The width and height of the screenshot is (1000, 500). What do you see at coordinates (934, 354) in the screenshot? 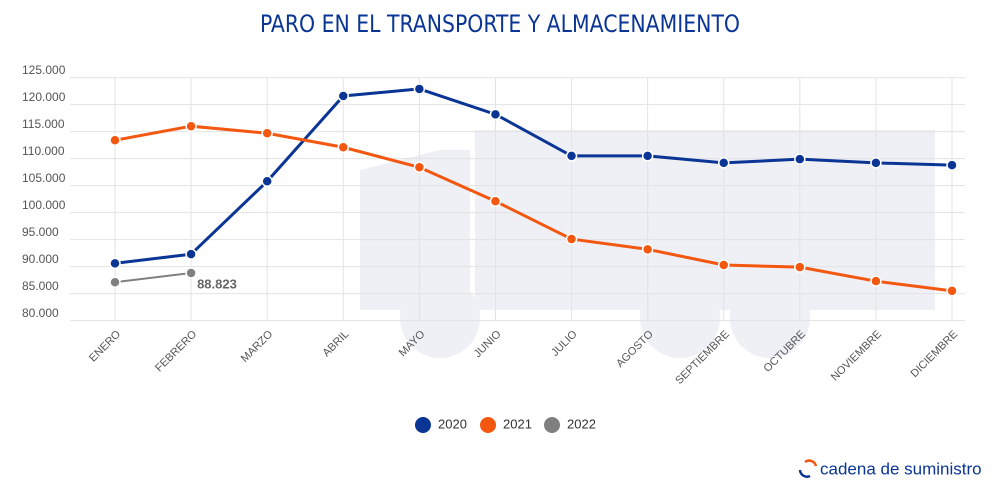
I see `x-tick-label: DICIEMBRE` at bounding box center [934, 354].